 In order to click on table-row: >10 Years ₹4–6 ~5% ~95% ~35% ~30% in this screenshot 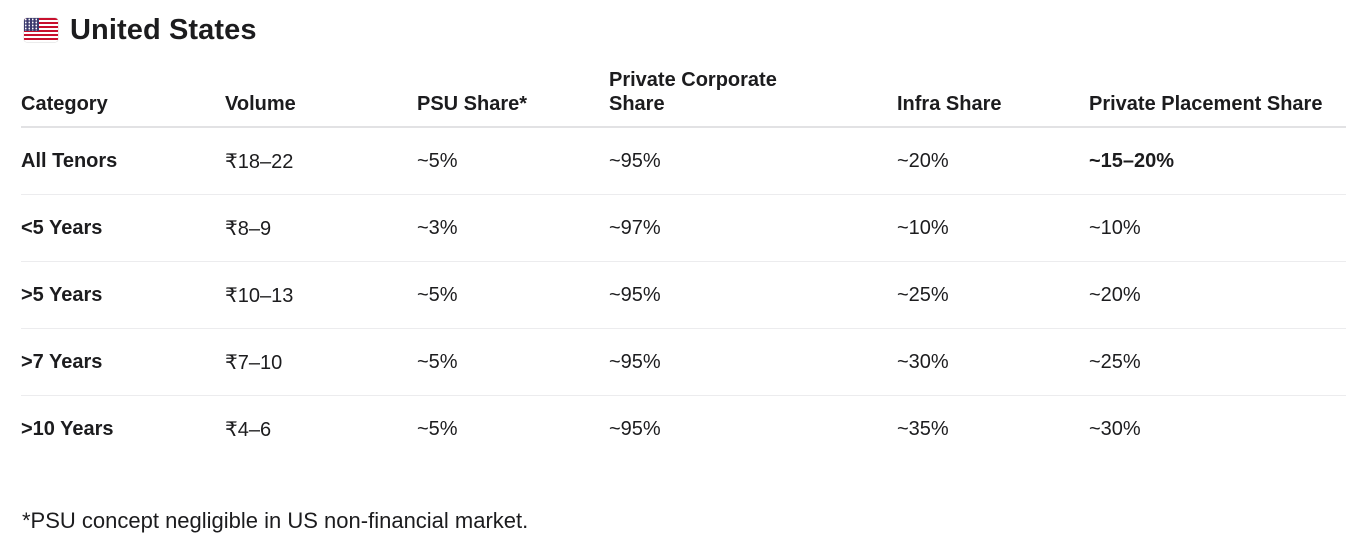, I will do `click(683, 429)`.